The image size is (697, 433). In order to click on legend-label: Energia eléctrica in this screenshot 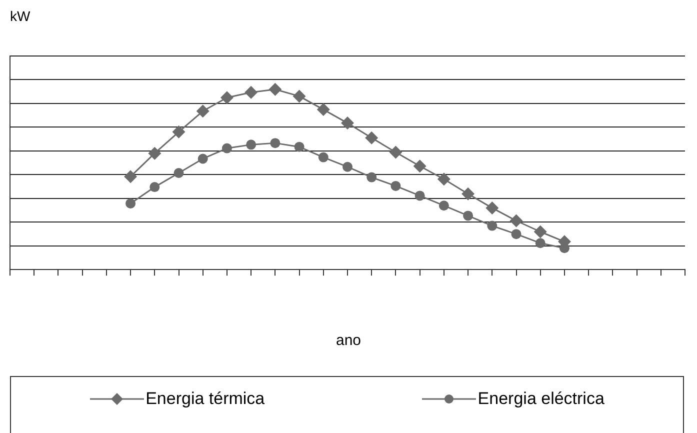, I will do `click(541, 399)`.